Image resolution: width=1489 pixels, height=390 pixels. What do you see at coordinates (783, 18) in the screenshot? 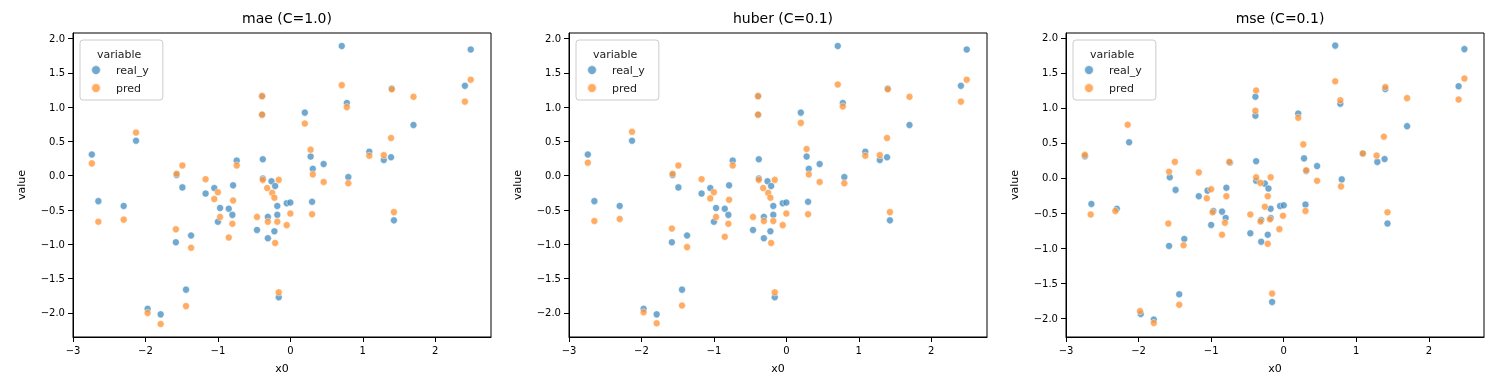
I see `chart-title: huber (C=0.1)` at bounding box center [783, 18].